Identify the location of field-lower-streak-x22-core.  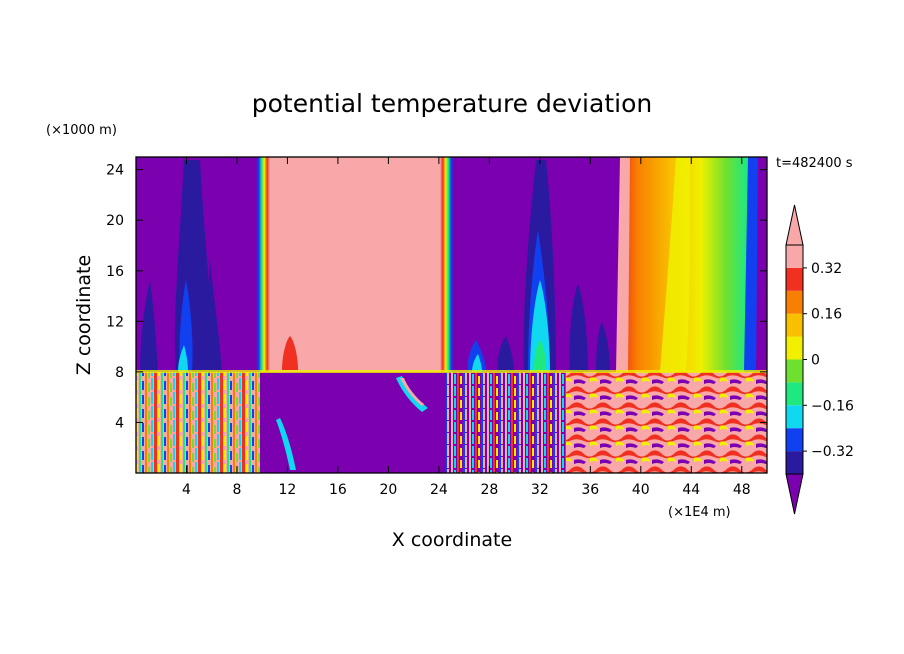
(412, 392).